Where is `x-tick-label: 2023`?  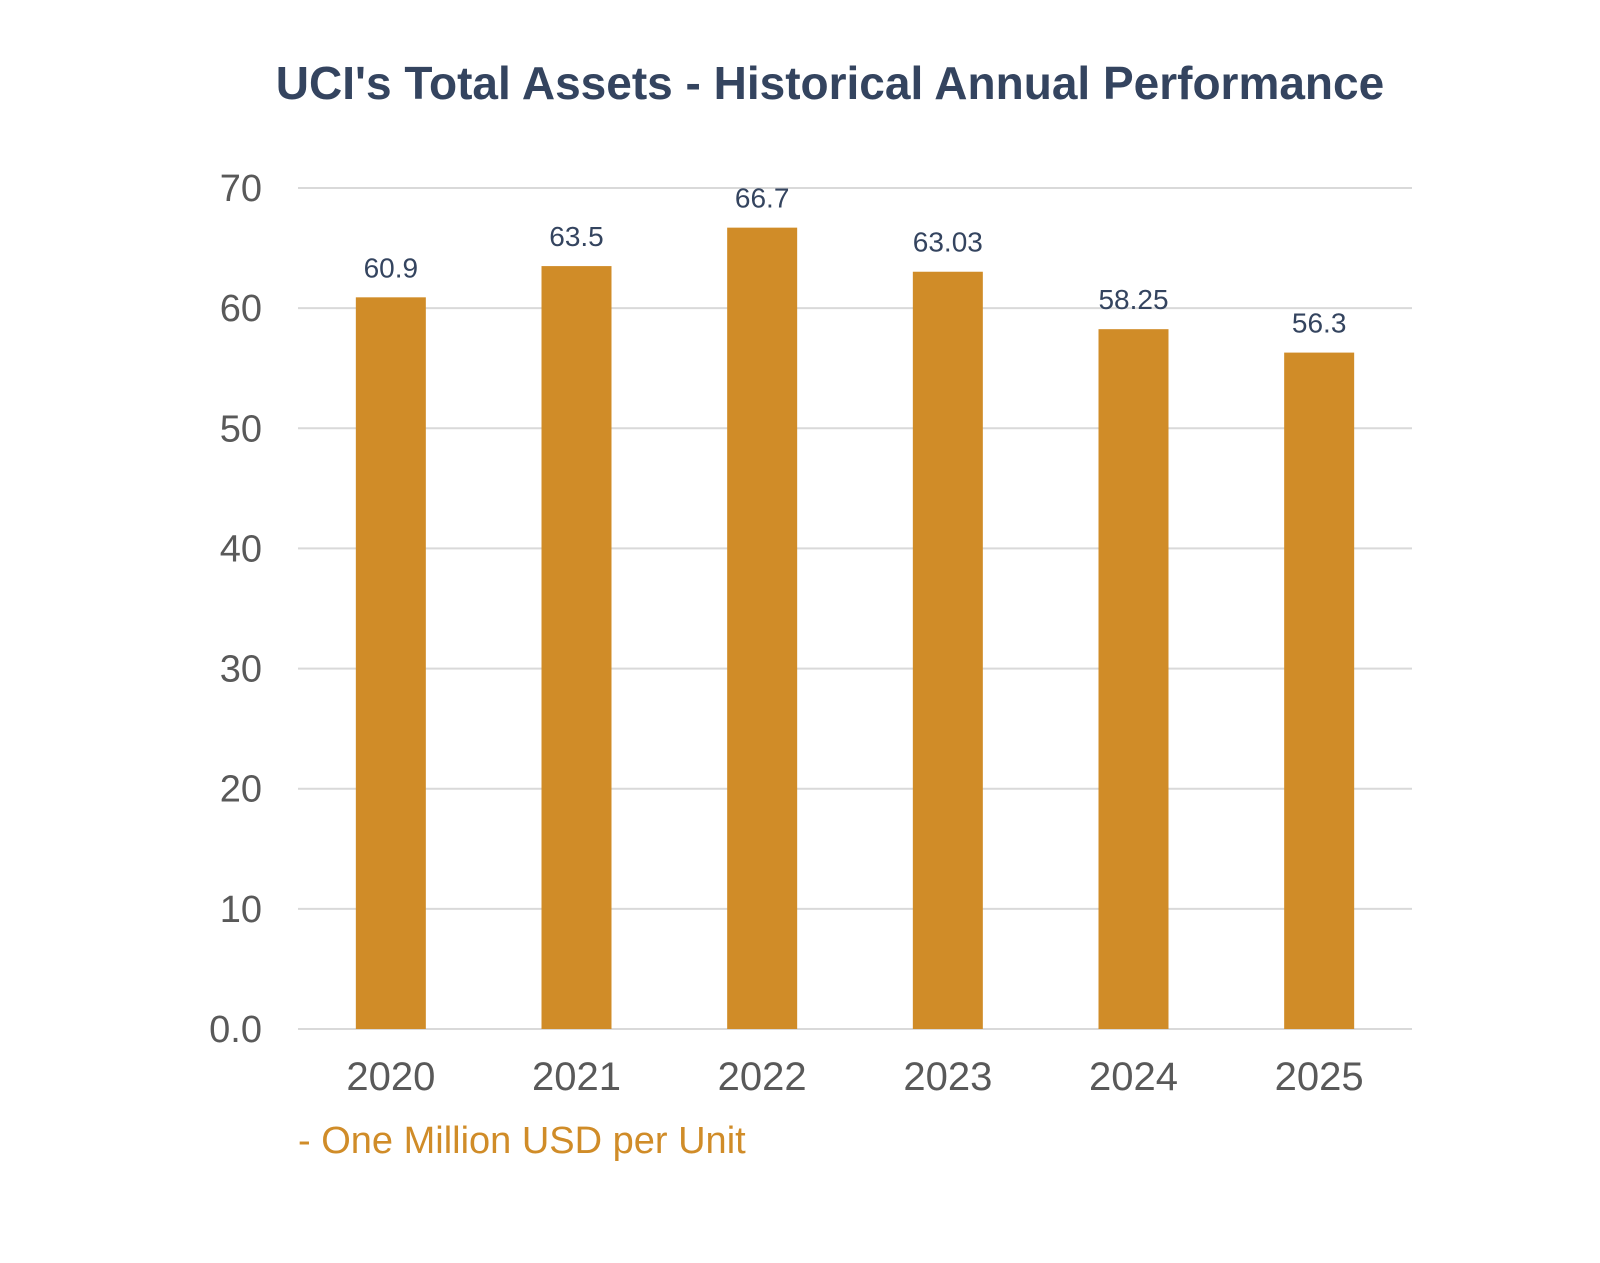 x-tick-label: 2023 is located at coordinates (947, 1077).